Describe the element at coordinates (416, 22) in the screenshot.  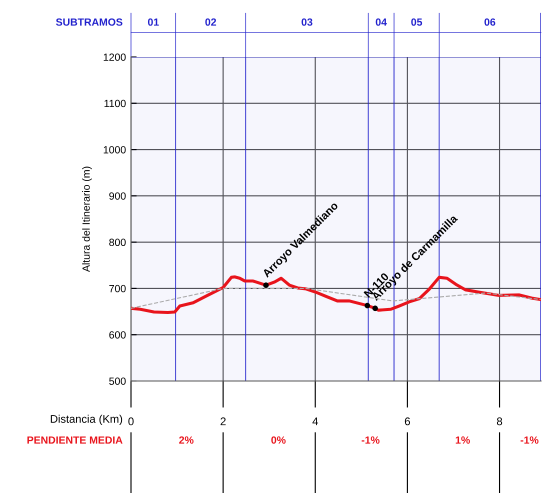
I see `band-label: 05` at that location.